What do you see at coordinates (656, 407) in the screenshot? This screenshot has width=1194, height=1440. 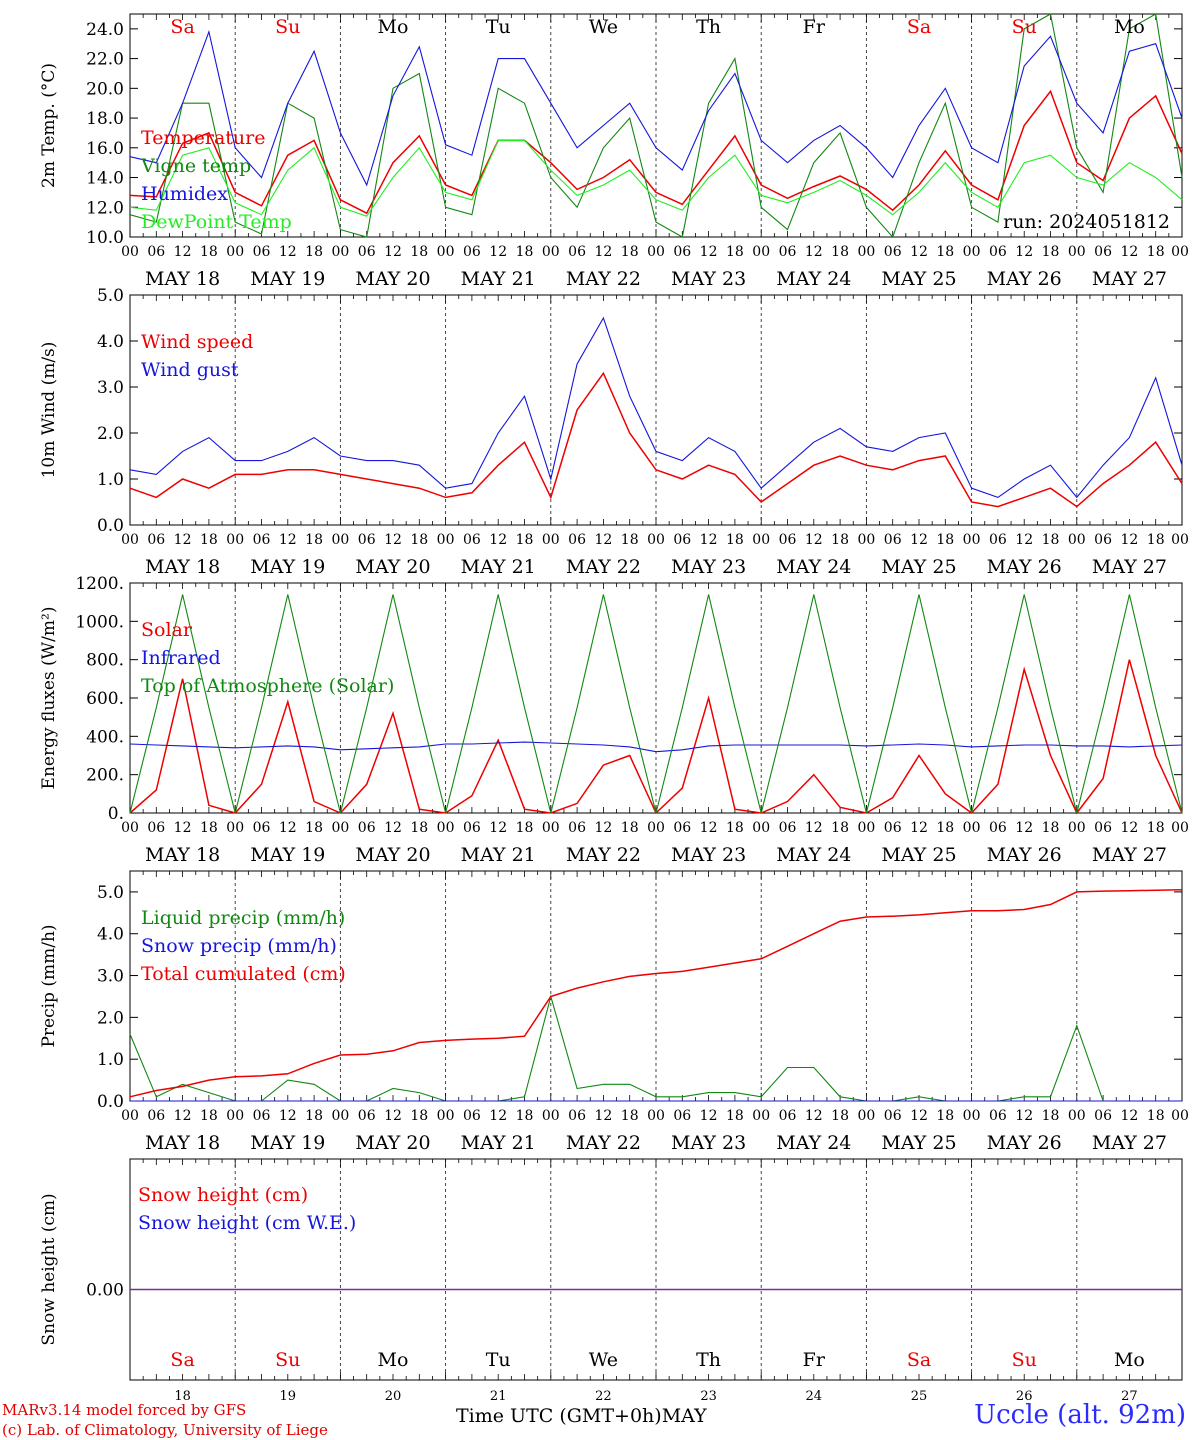 I see `series-line-wind-gust` at bounding box center [656, 407].